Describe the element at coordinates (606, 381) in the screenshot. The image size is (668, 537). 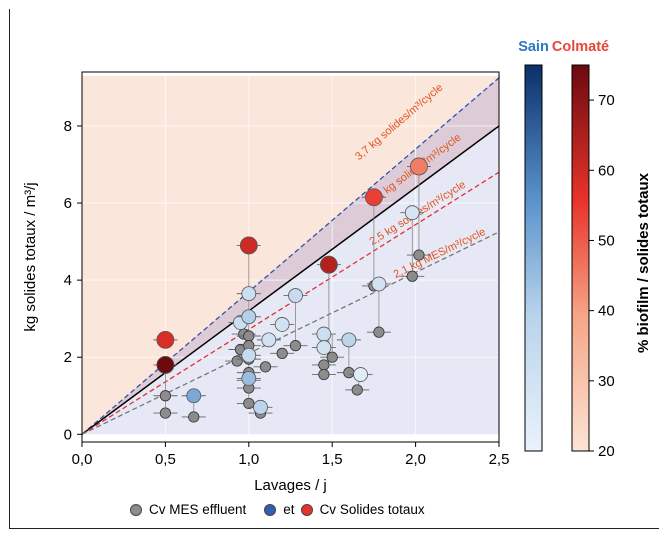
I see `colorbar-tick-label: 30` at that location.